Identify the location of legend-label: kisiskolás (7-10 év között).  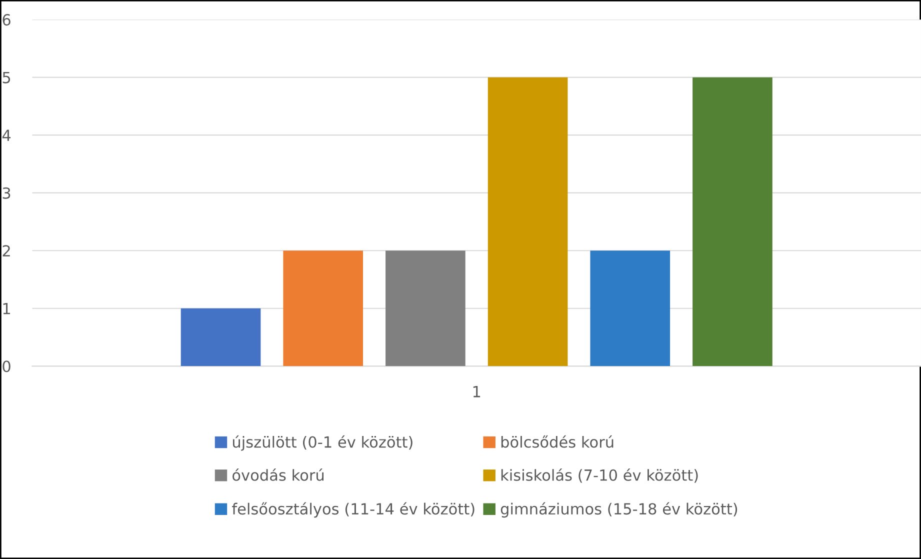
(599, 475).